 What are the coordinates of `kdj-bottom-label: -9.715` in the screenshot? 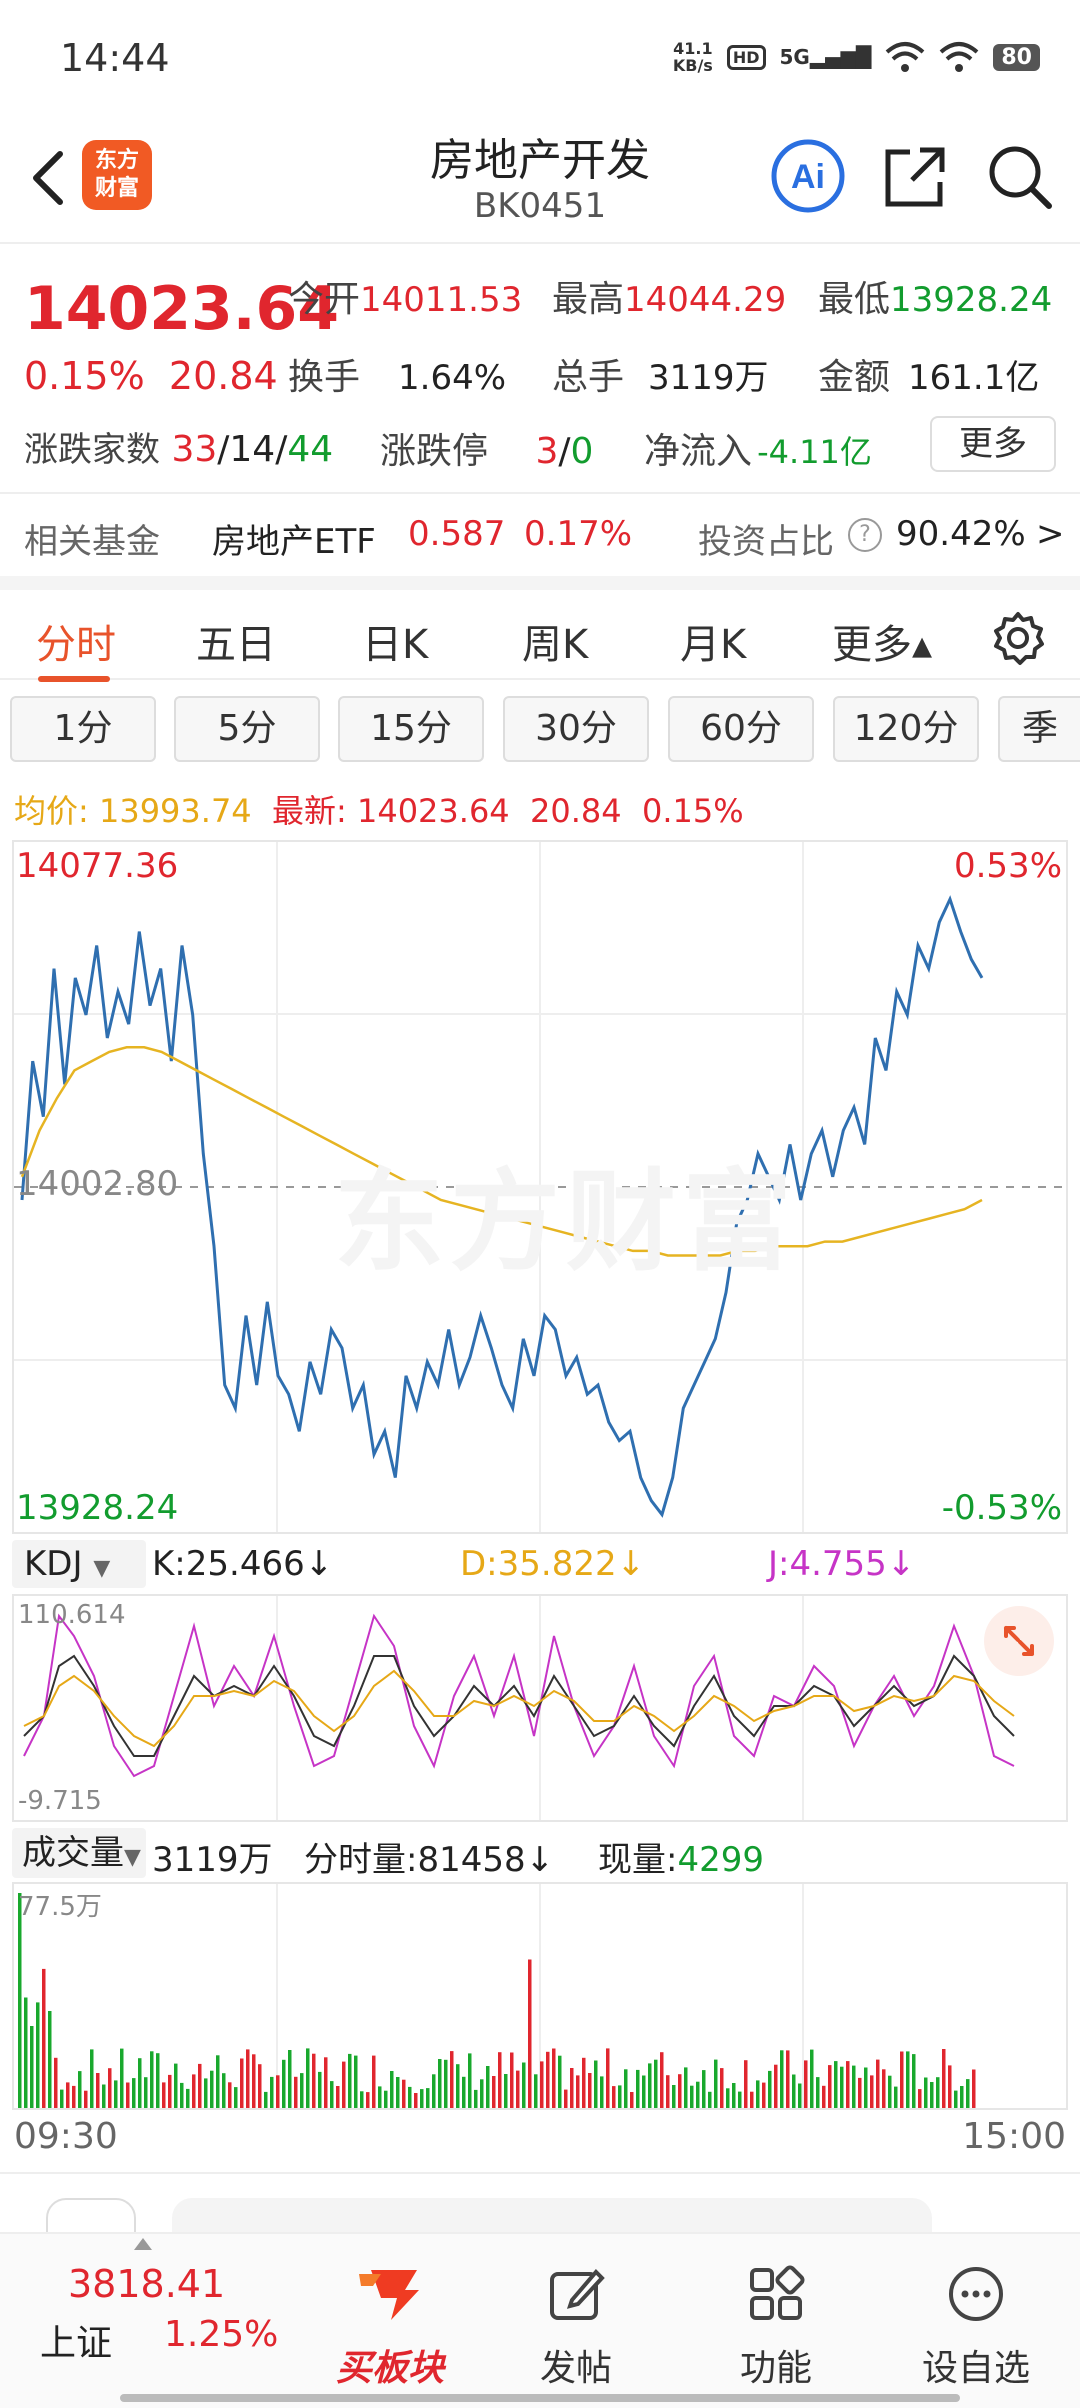 It's located at (60, 1801).